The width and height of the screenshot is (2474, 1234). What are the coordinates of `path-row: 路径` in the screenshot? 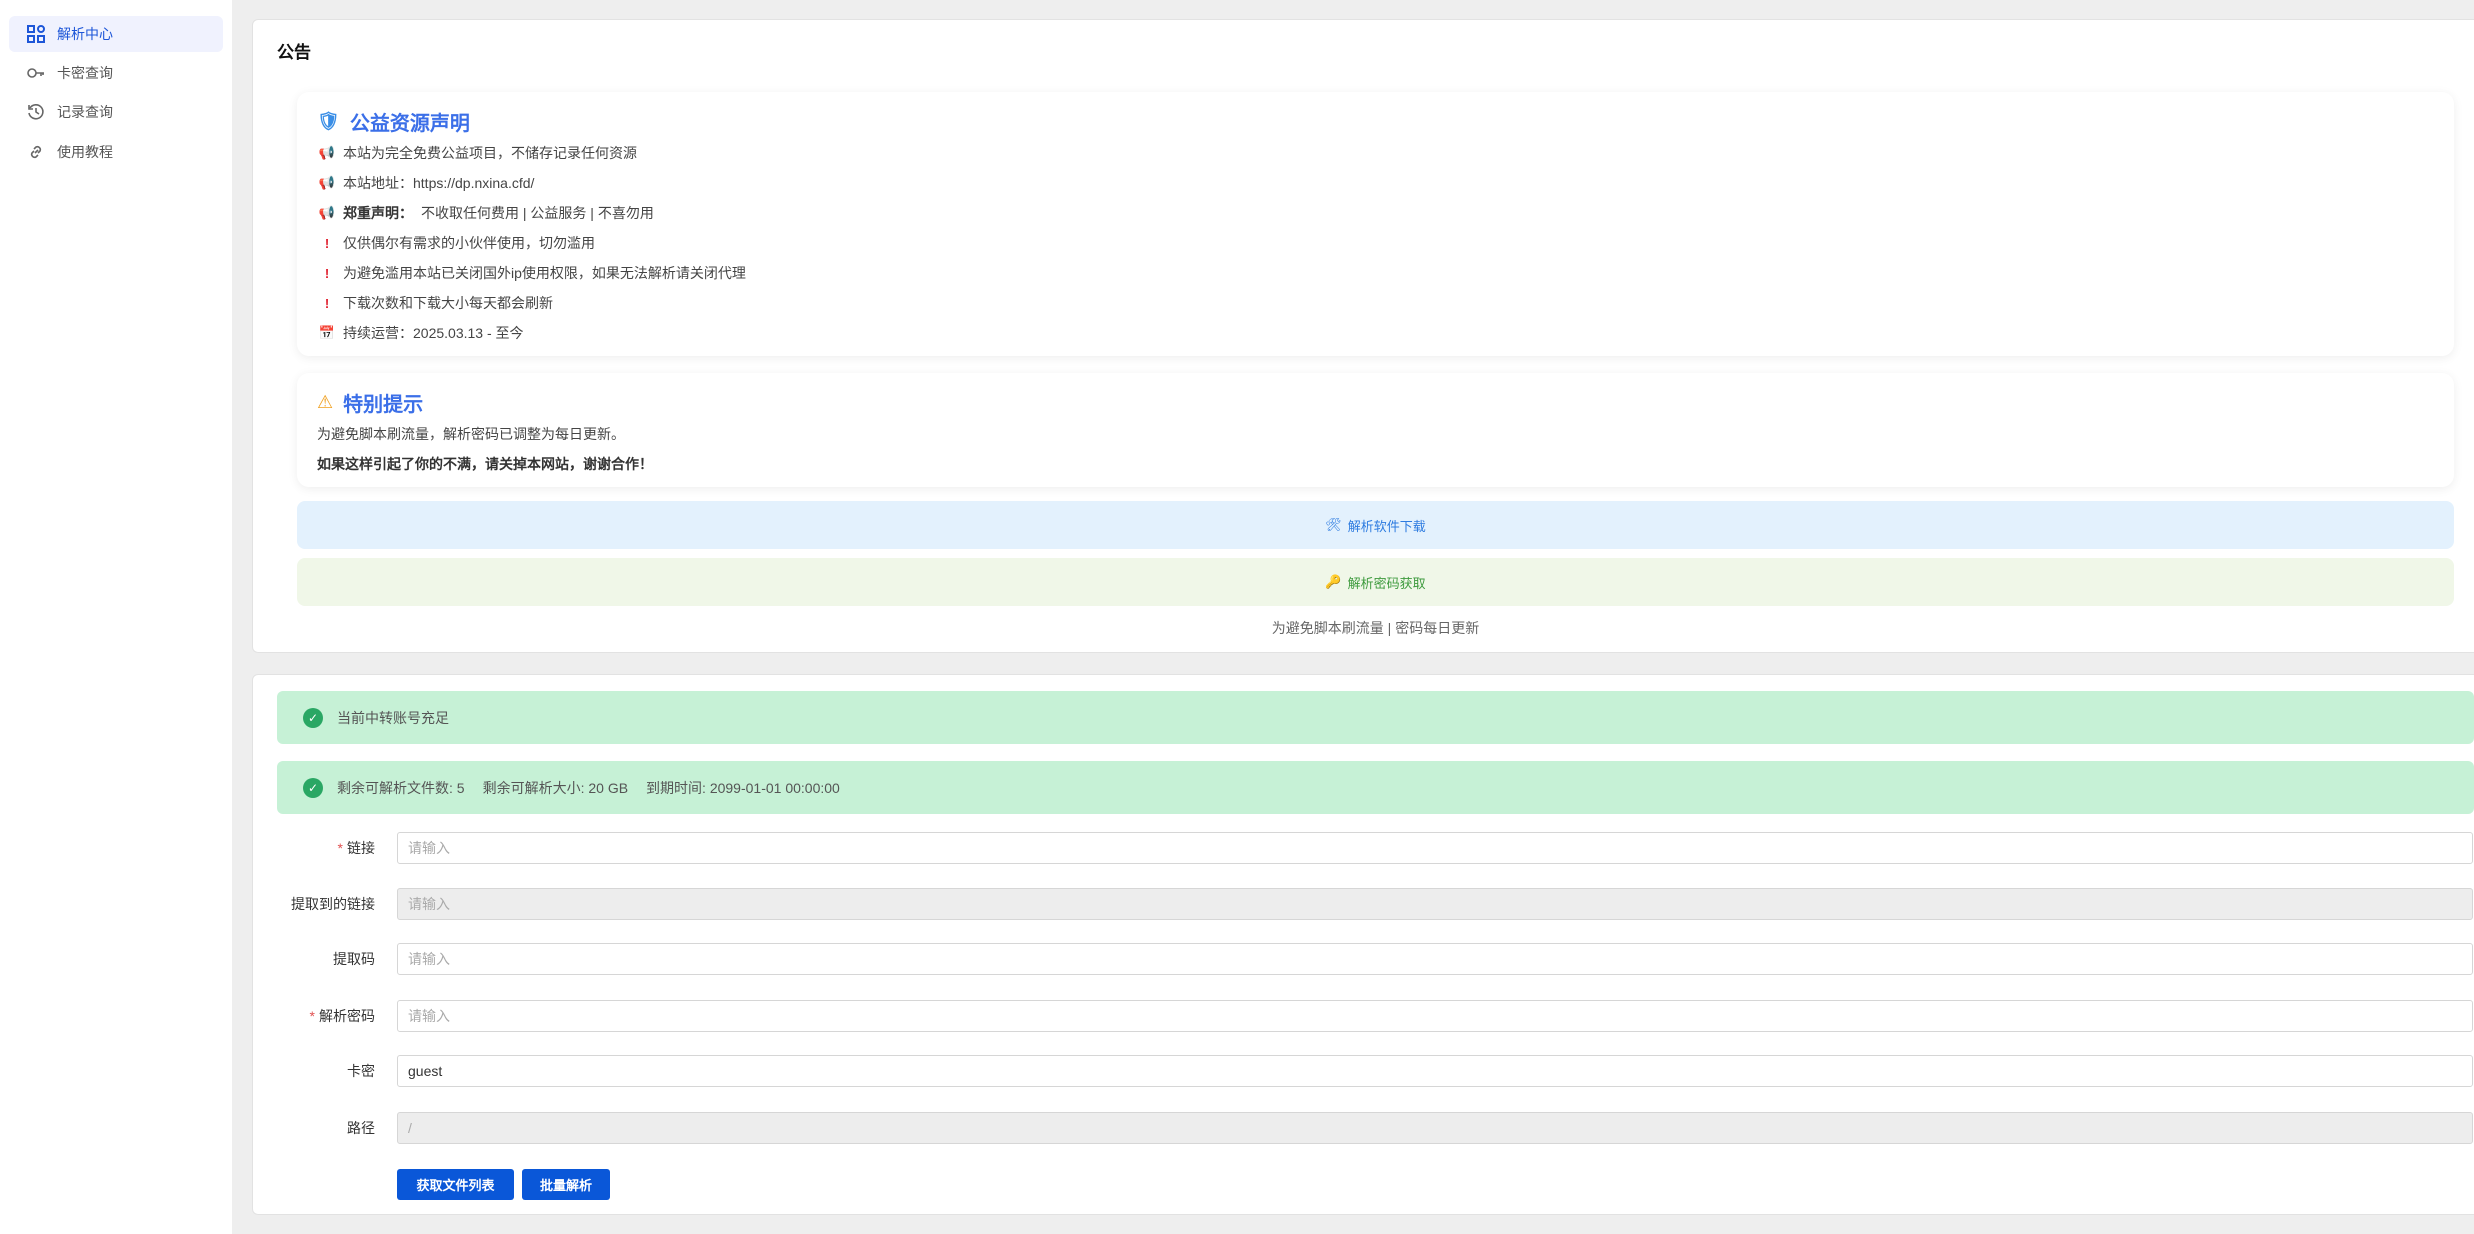 It's located at (1363, 1128).